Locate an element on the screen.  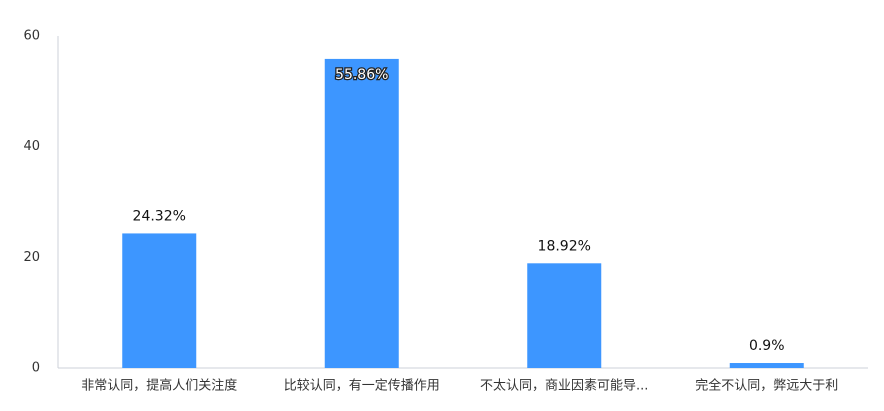
y-tick-label: 40 is located at coordinates (31, 146).